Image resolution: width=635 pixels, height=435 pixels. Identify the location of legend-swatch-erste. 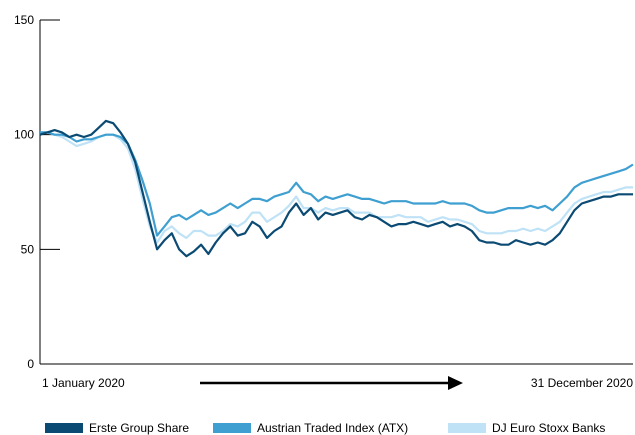
(64, 428).